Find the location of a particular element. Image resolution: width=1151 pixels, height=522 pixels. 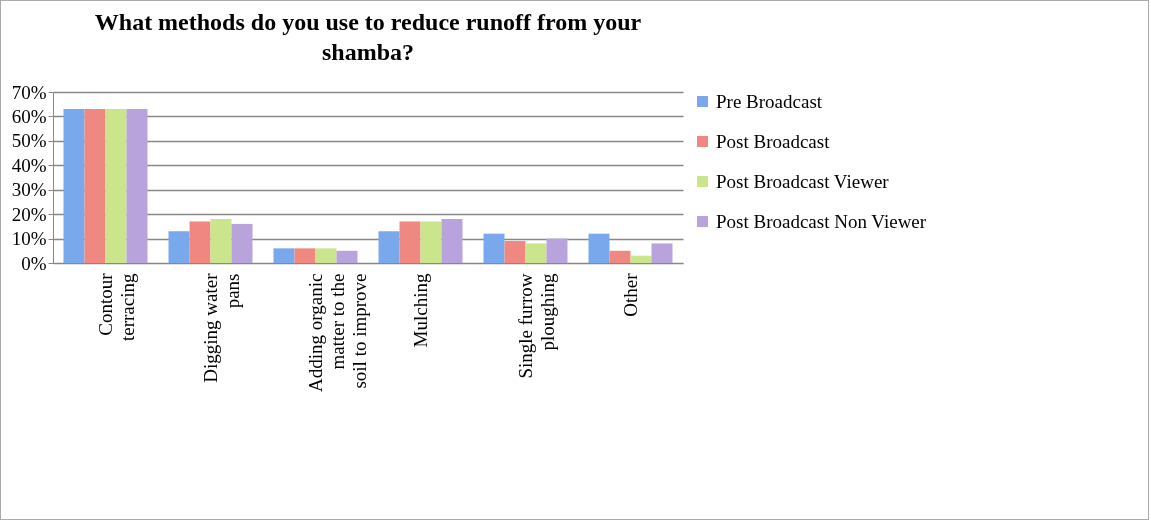

x-tick-label: Other is located at coordinates (630, 294).